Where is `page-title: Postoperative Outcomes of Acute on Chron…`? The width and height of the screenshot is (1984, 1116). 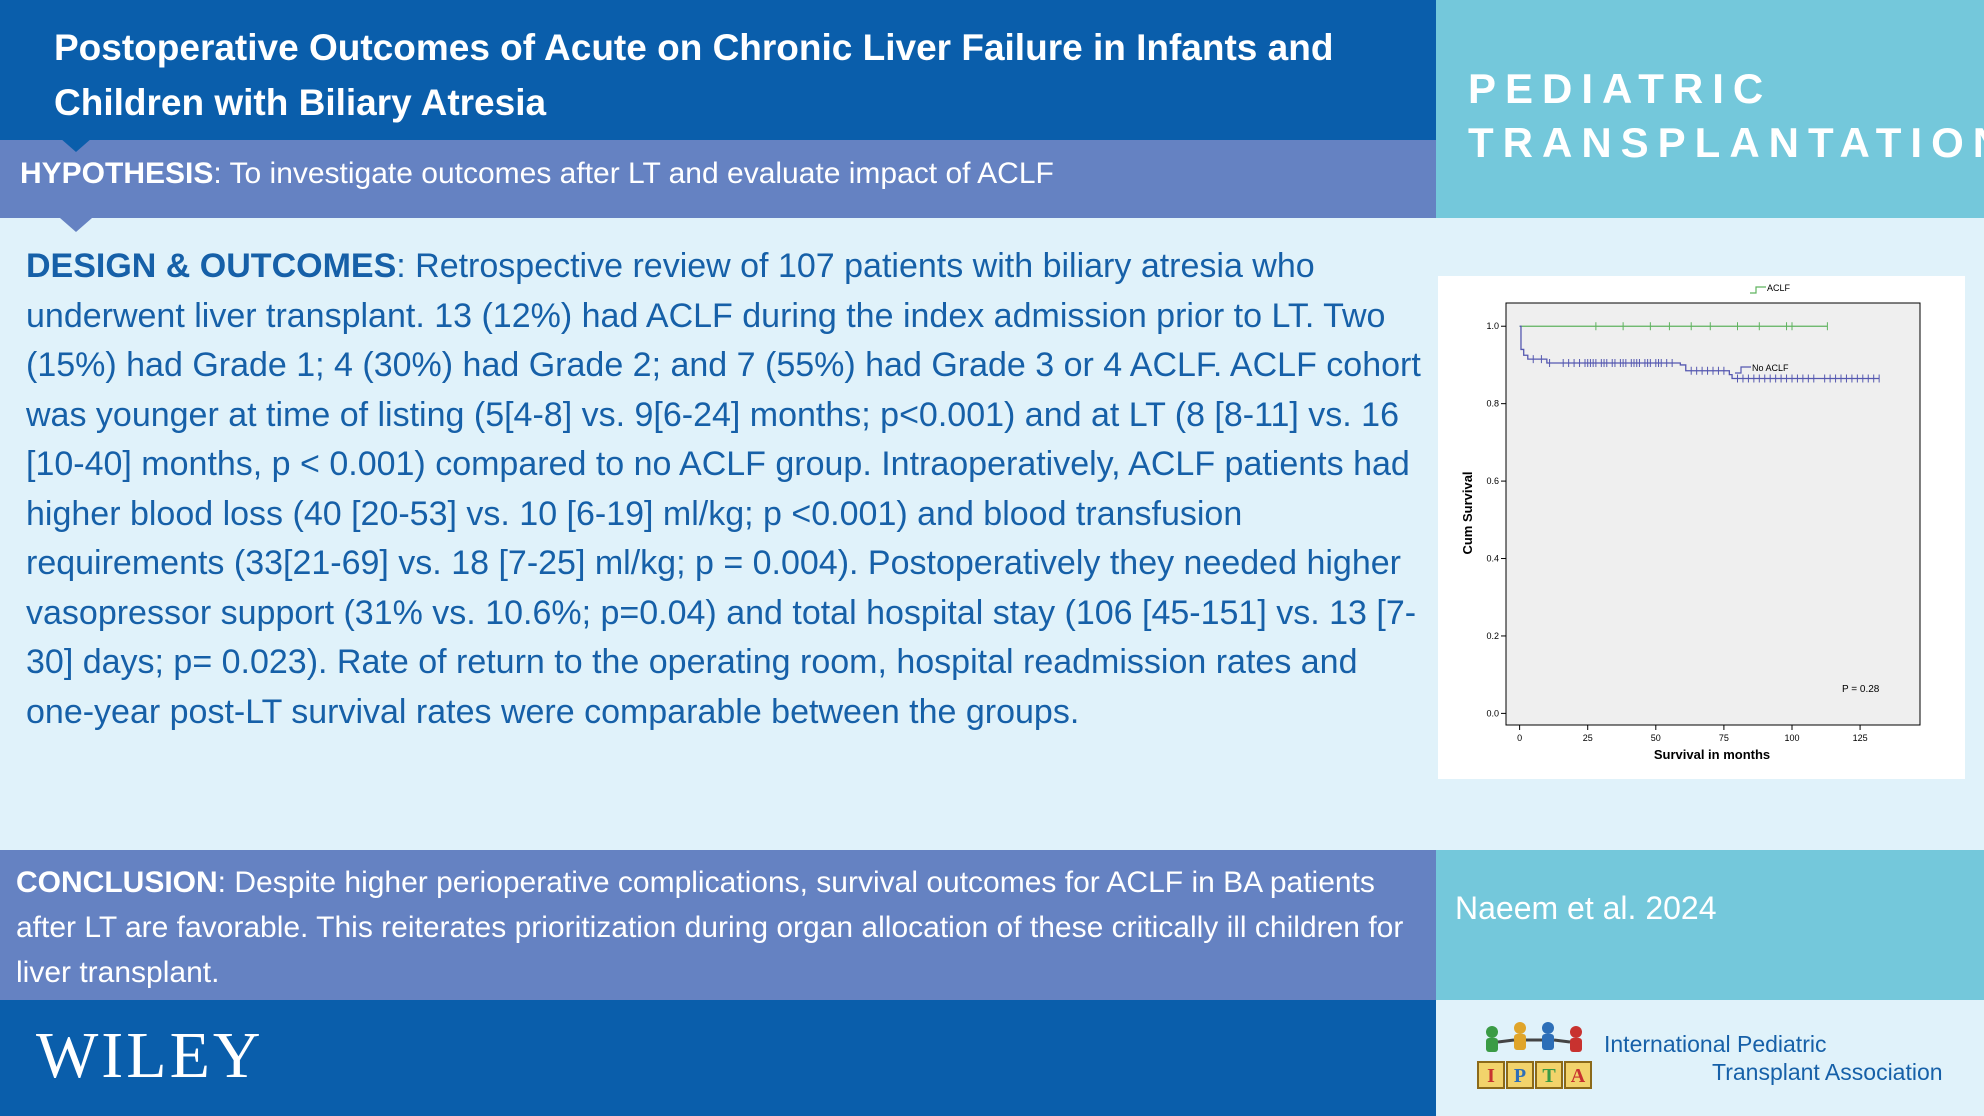
page-title: Postoperative Outcomes of Acute on Chron… is located at coordinates (694, 75).